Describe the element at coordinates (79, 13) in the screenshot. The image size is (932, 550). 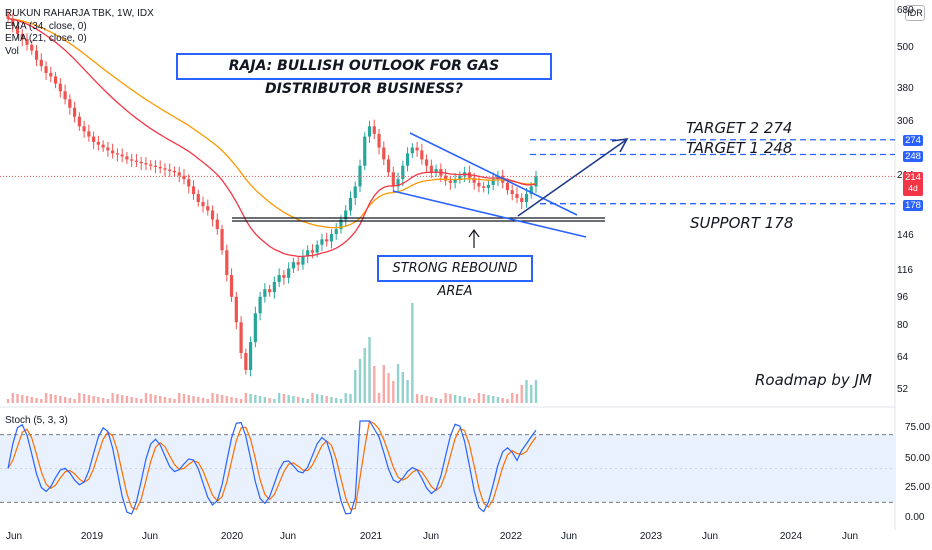
I see `legend-symbol: RUKUN RAHARJA TBK, 1W, IDX` at that location.